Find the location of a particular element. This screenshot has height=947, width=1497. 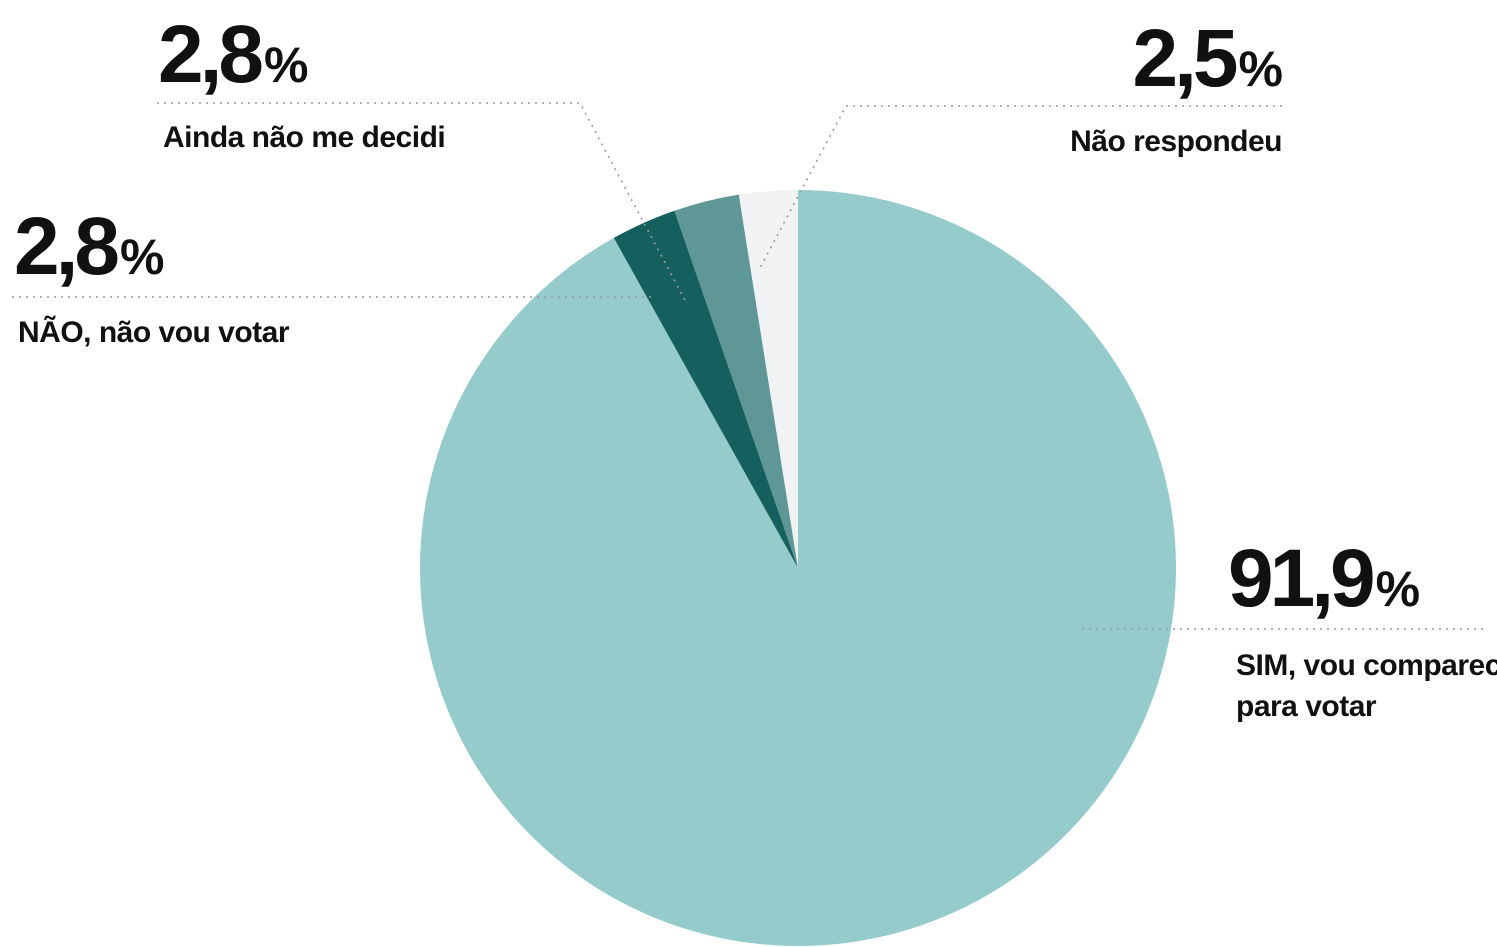

value-unit-indeciso: % is located at coordinates (286, 65).